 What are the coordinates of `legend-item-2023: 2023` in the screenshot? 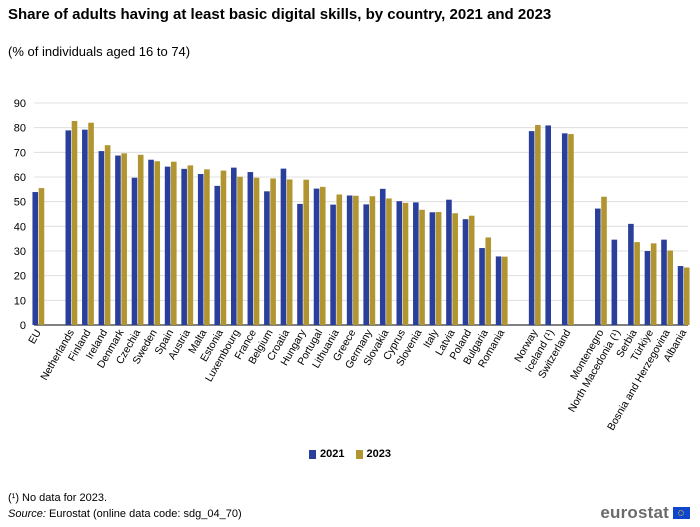 It's located at (373, 454).